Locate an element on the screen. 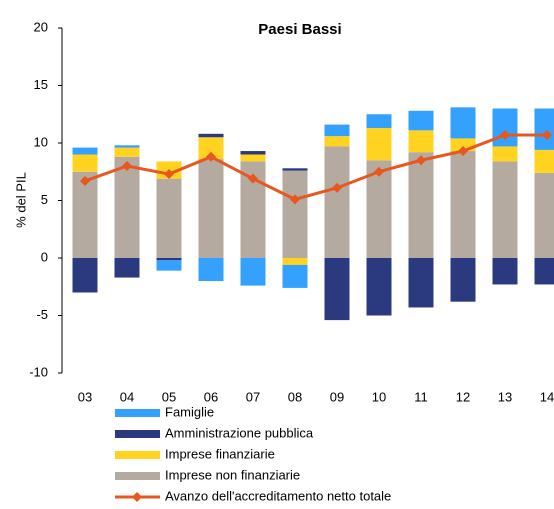 The image size is (554, 509). x-tick-label: 11 is located at coordinates (421, 396).